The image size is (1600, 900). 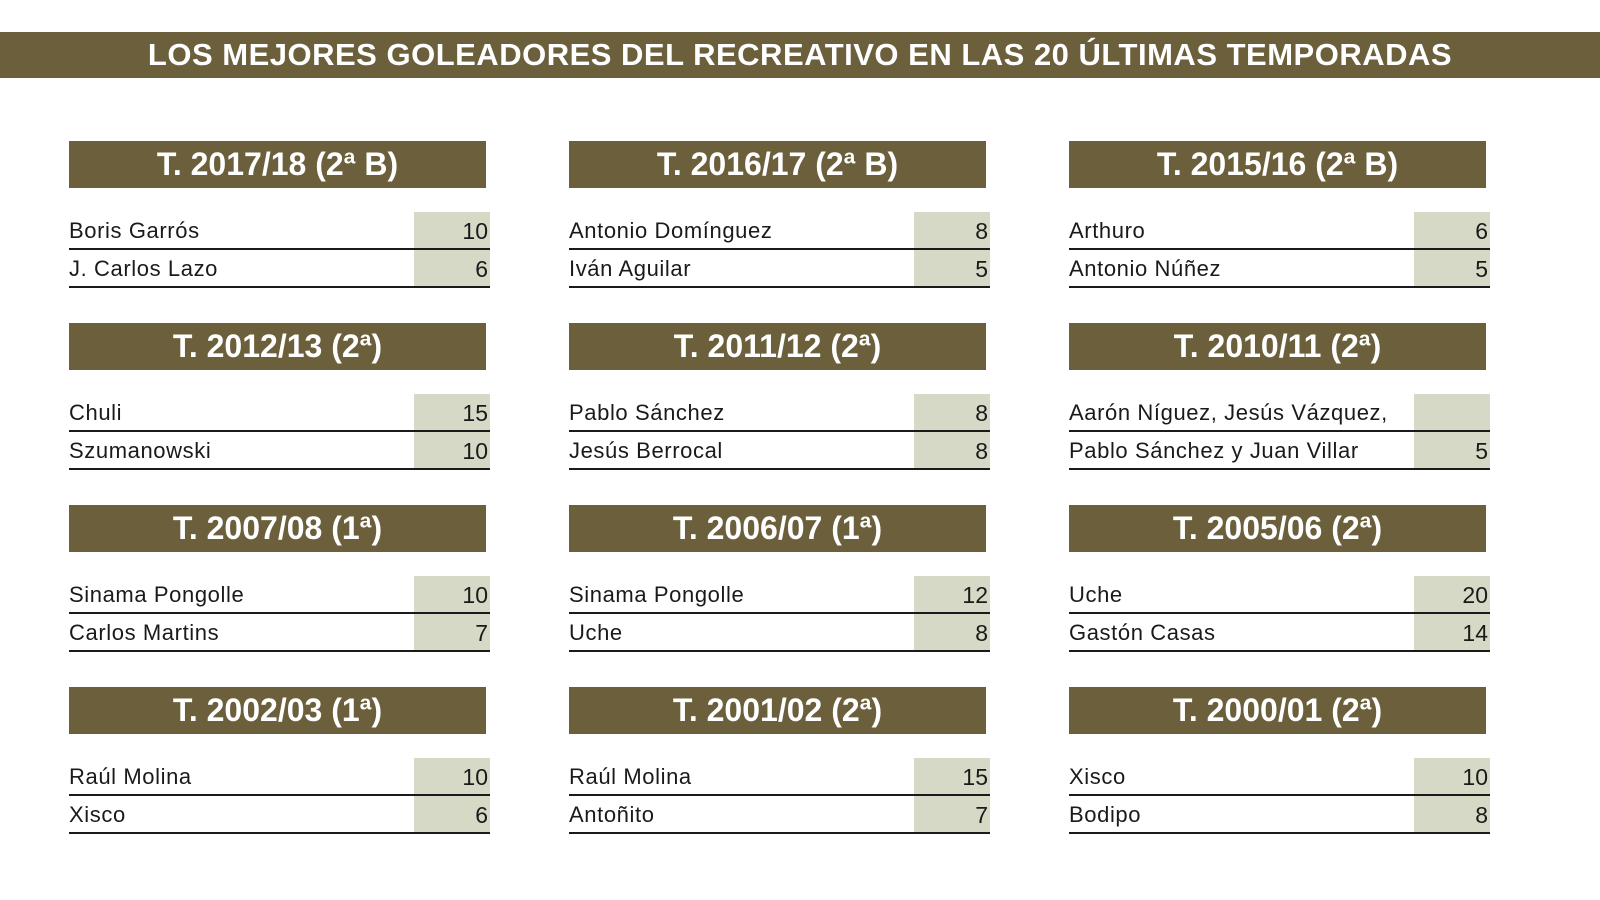 What do you see at coordinates (279, 269) in the screenshot?
I see `table-row: J. Carlos Lazo 6` at bounding box center [279, 269].